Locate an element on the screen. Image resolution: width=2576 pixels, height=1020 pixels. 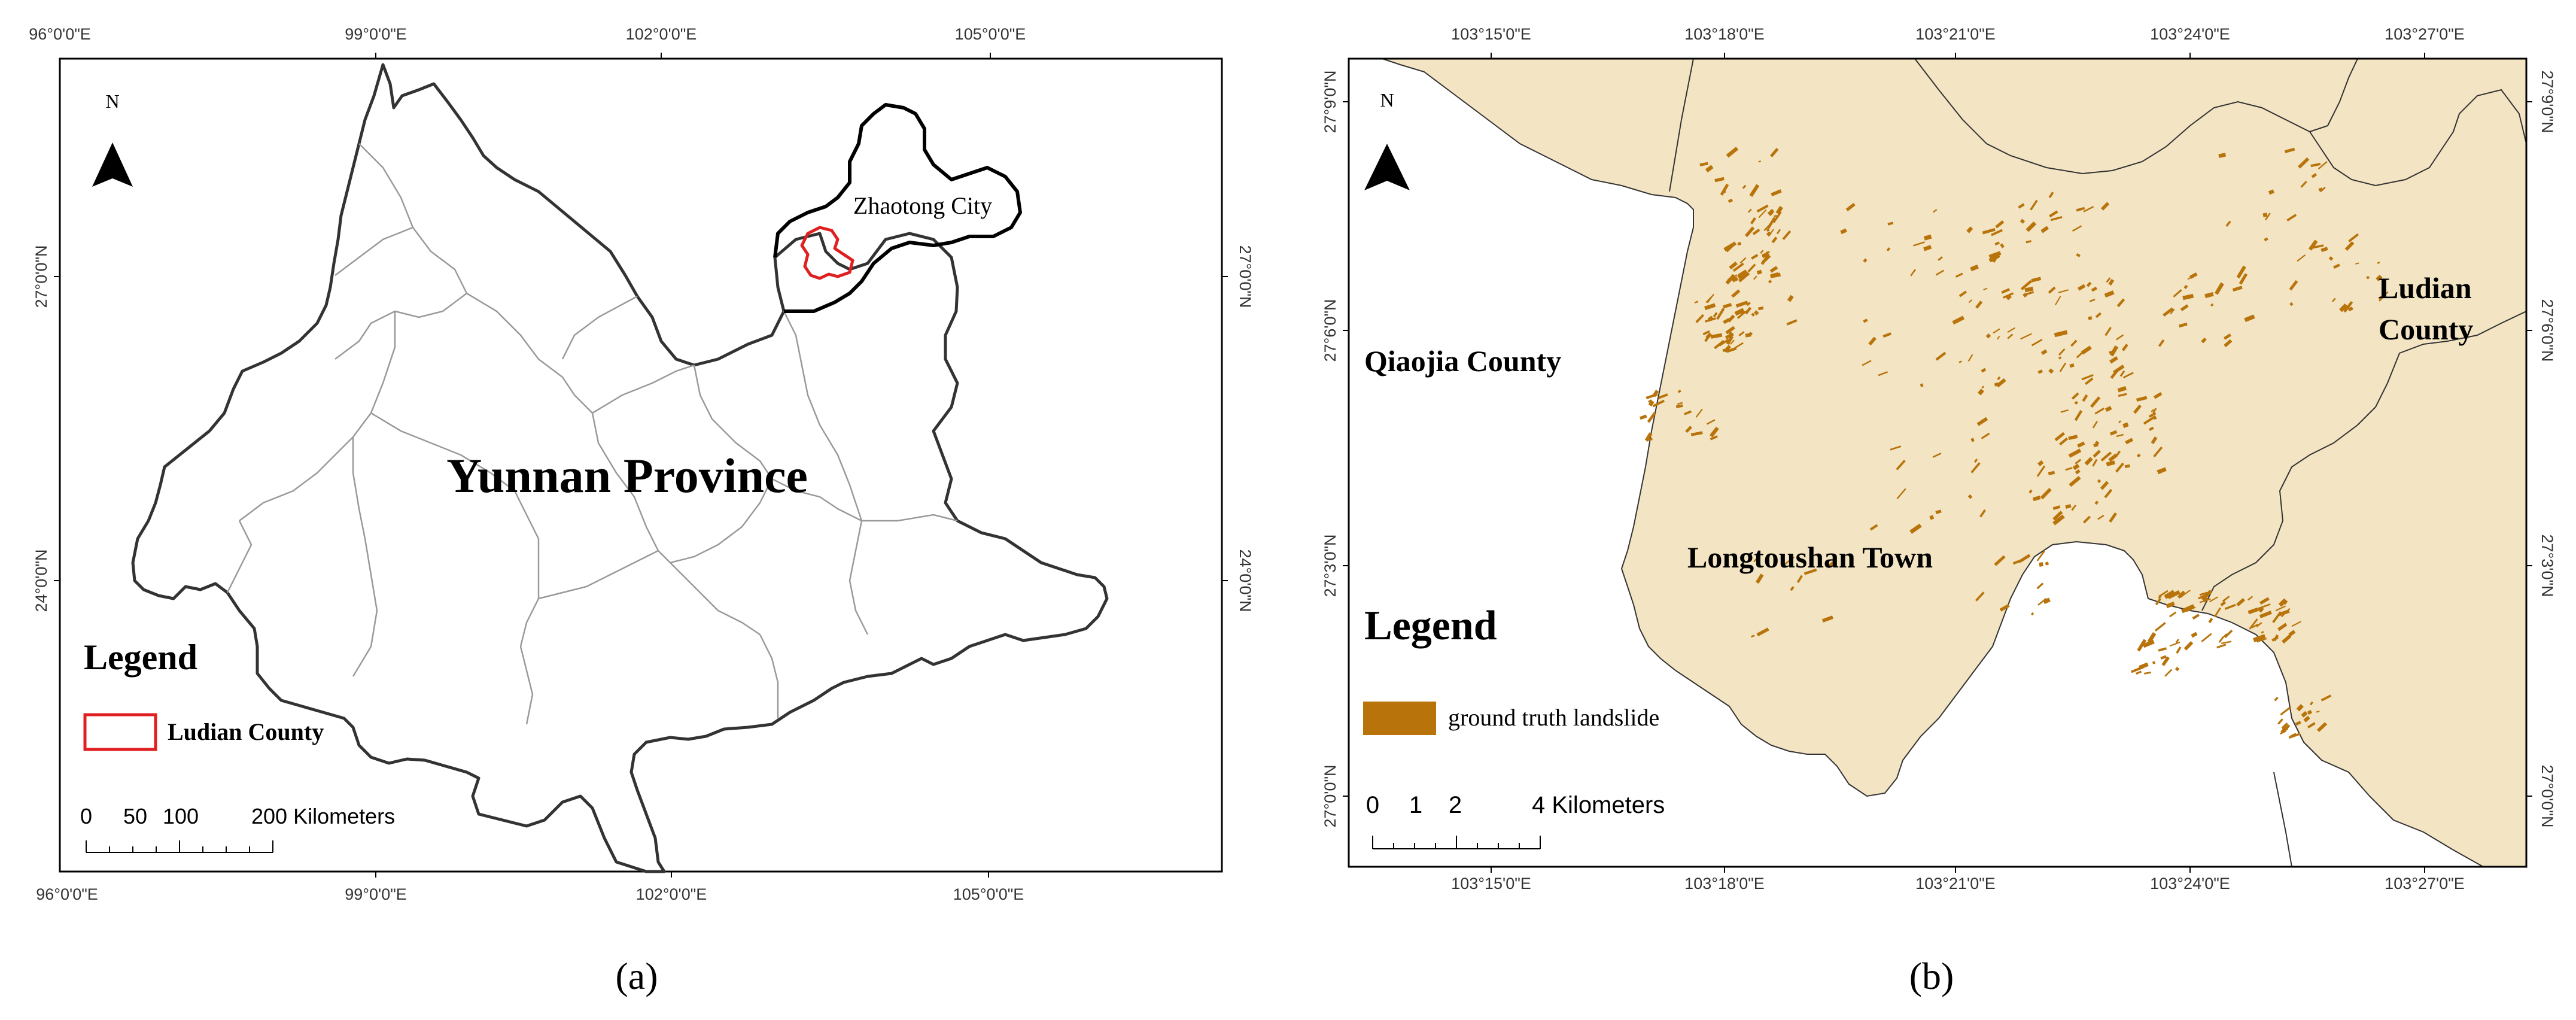
lon-label-bottom: 103°15'0"E is located at coordinates (1491, 883).